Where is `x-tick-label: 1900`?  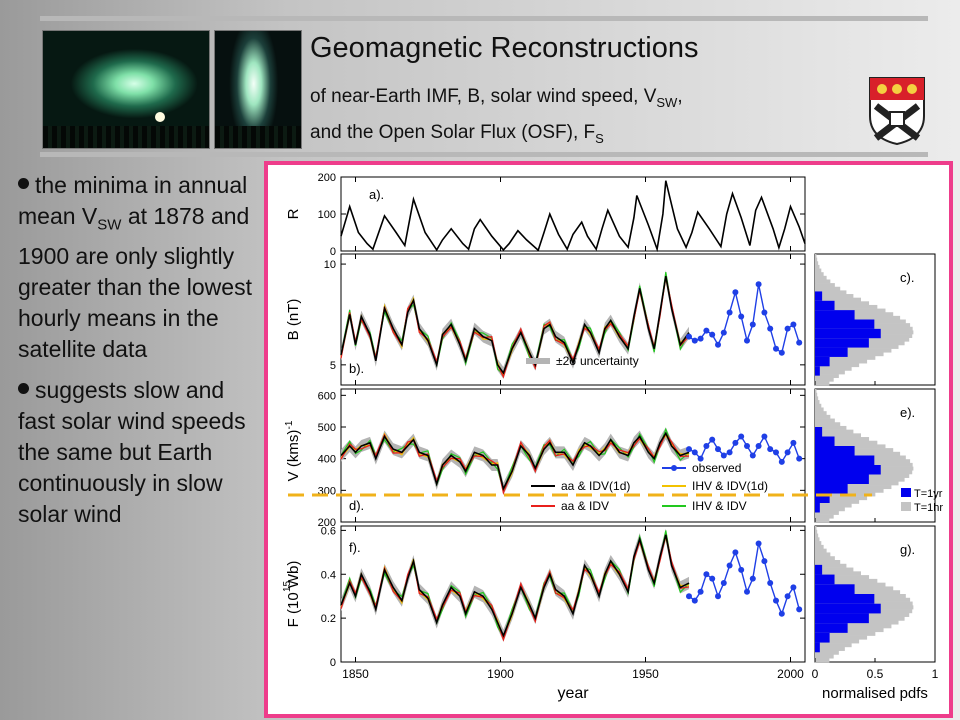 x-tick-label: 1900 is located at coordinates (500, 674).